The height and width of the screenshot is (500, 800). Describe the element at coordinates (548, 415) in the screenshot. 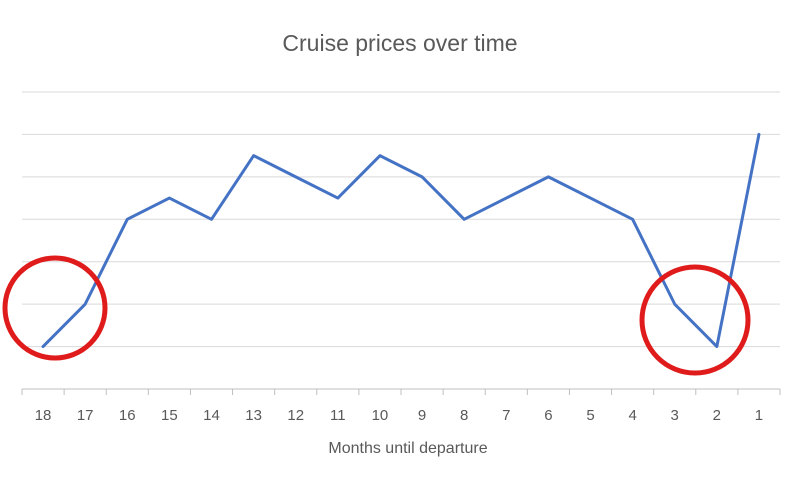

I see `x-tick-label: 6` at that location.